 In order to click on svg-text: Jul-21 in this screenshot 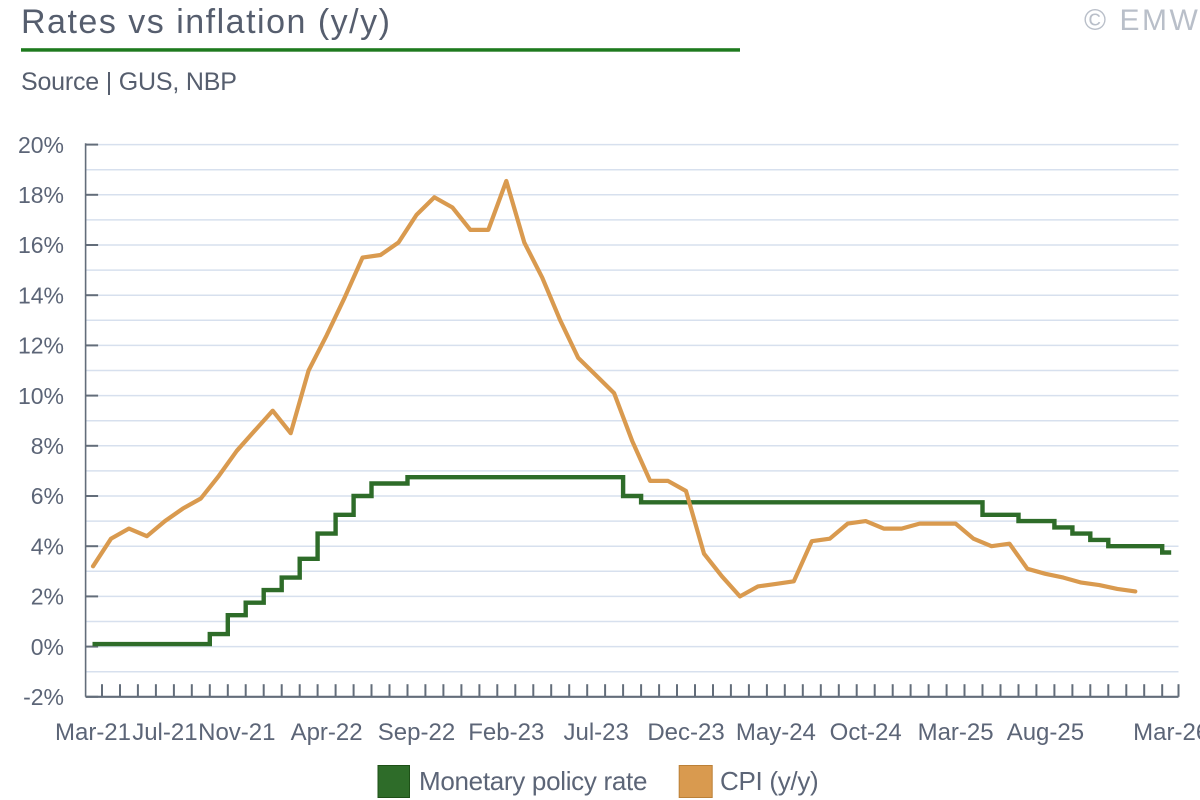, I will do `click(164, 732)`.